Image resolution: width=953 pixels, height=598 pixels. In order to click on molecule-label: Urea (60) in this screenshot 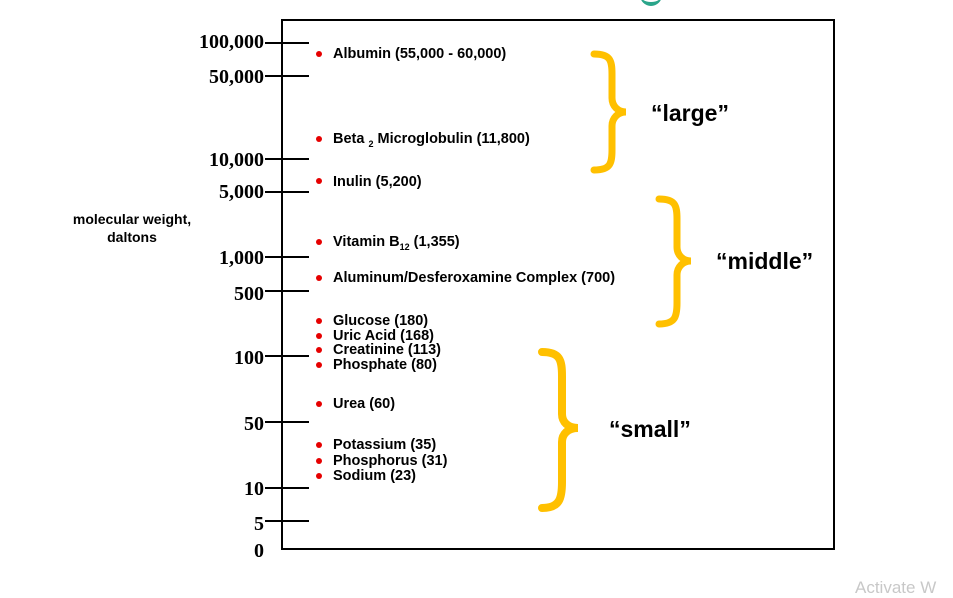, I will do `click(364, 404)`.